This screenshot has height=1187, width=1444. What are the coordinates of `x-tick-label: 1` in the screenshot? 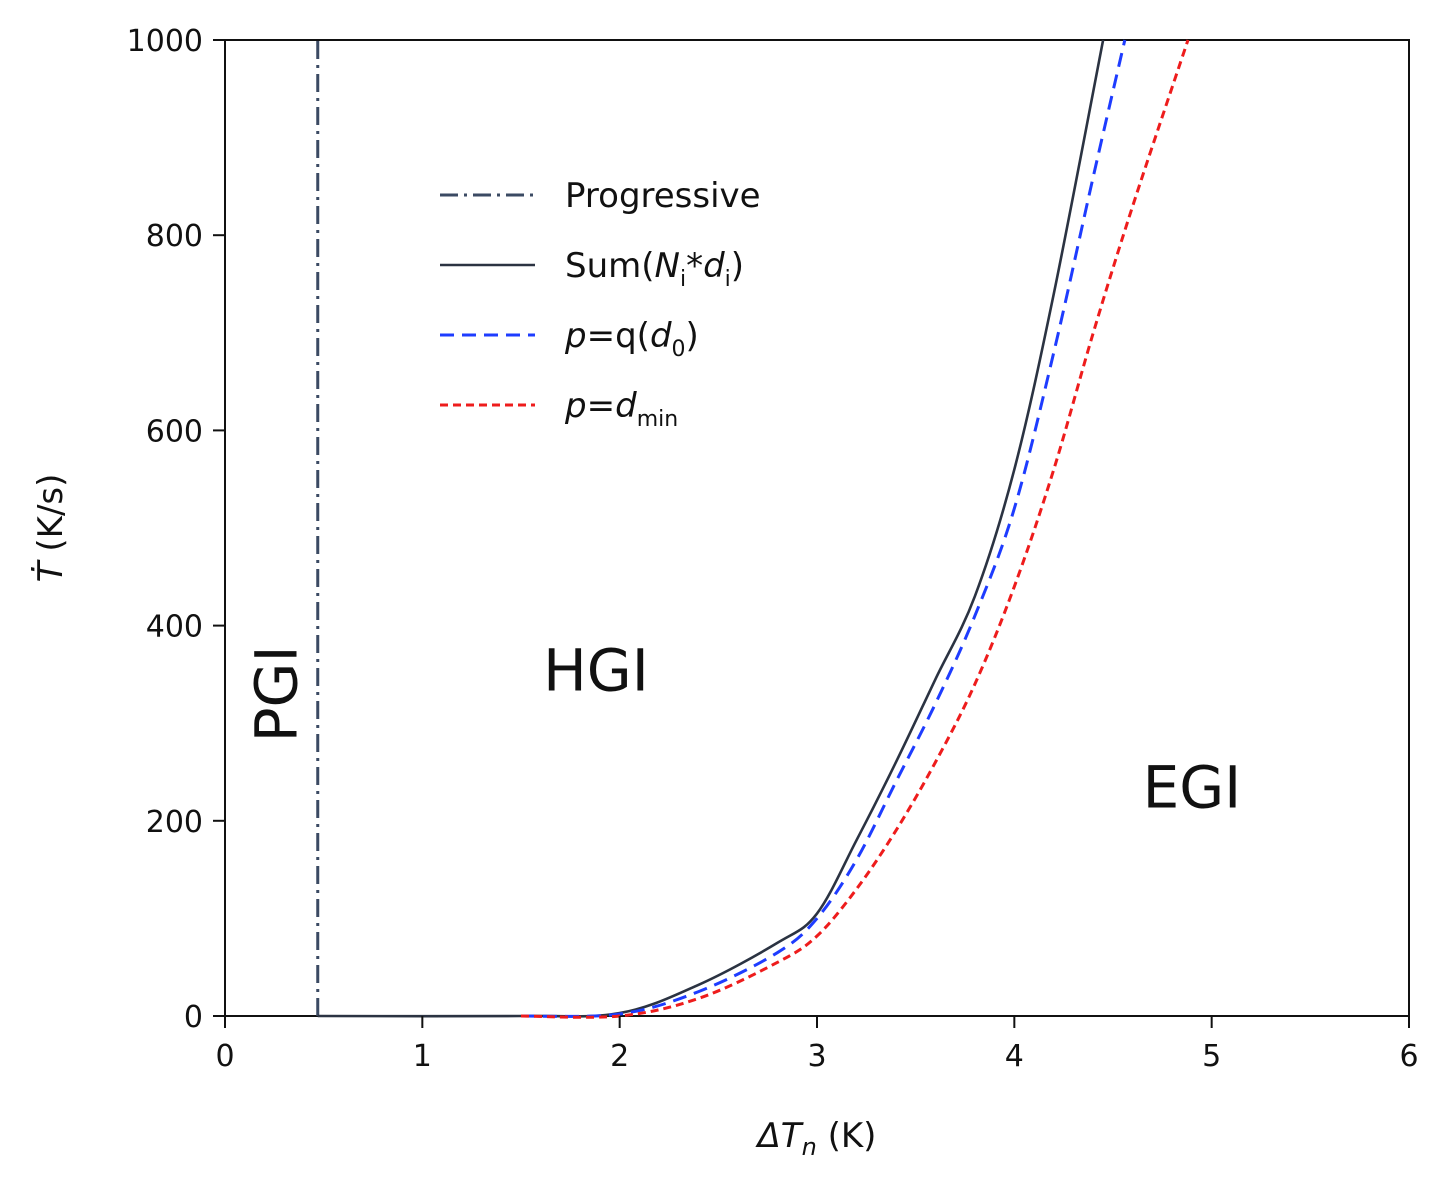 It's located at (422, 1056).